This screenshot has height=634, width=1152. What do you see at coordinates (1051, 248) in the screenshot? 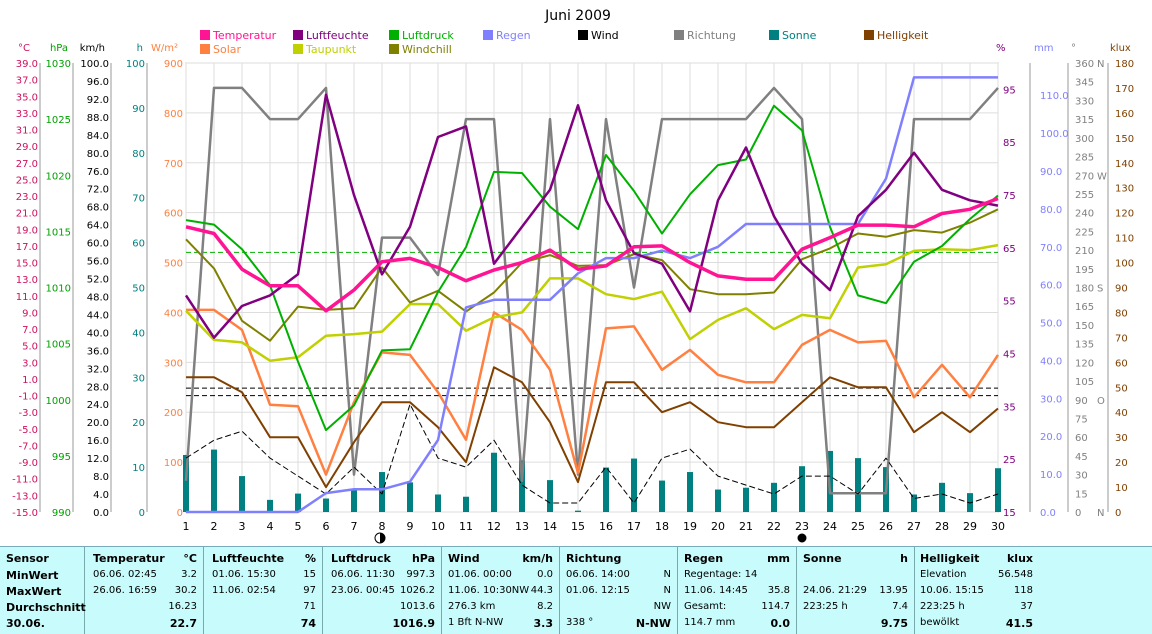
I see `axis-tick-rain: 70.0` at bounding box center [1051, 248].